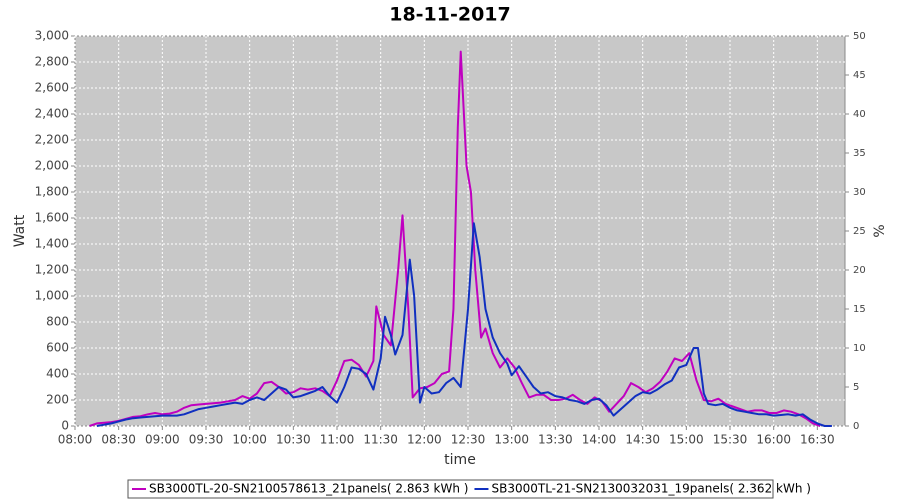 Image resolution: width=900 pixels, height=500 pixels. What do you see at coordinates (75, 440) in the screenshot?
I see `x-tick-label: 08:00` at bounding box center [75, 440].